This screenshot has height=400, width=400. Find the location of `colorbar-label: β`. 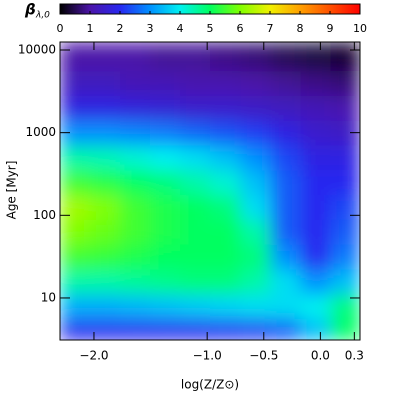

colorbar-label: β is located at coordinates (30, 10).